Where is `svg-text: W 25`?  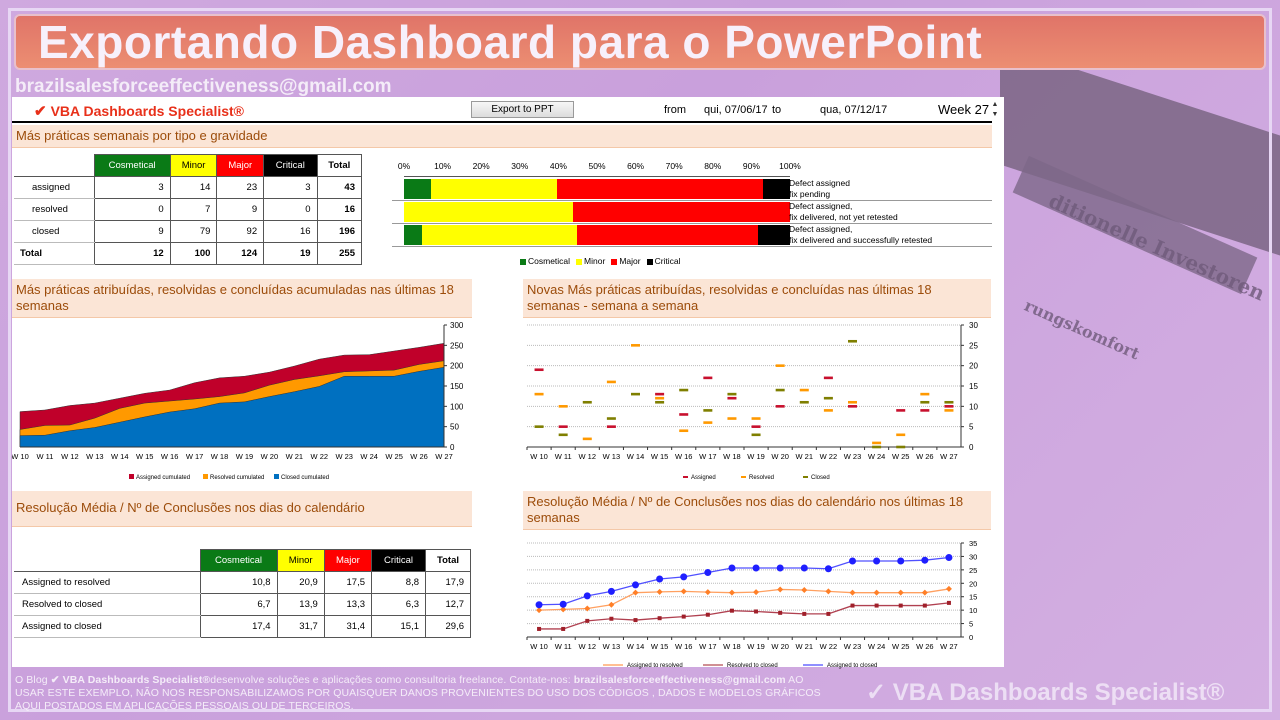 svg-text: W 25 is located at coordinates (901, 456).